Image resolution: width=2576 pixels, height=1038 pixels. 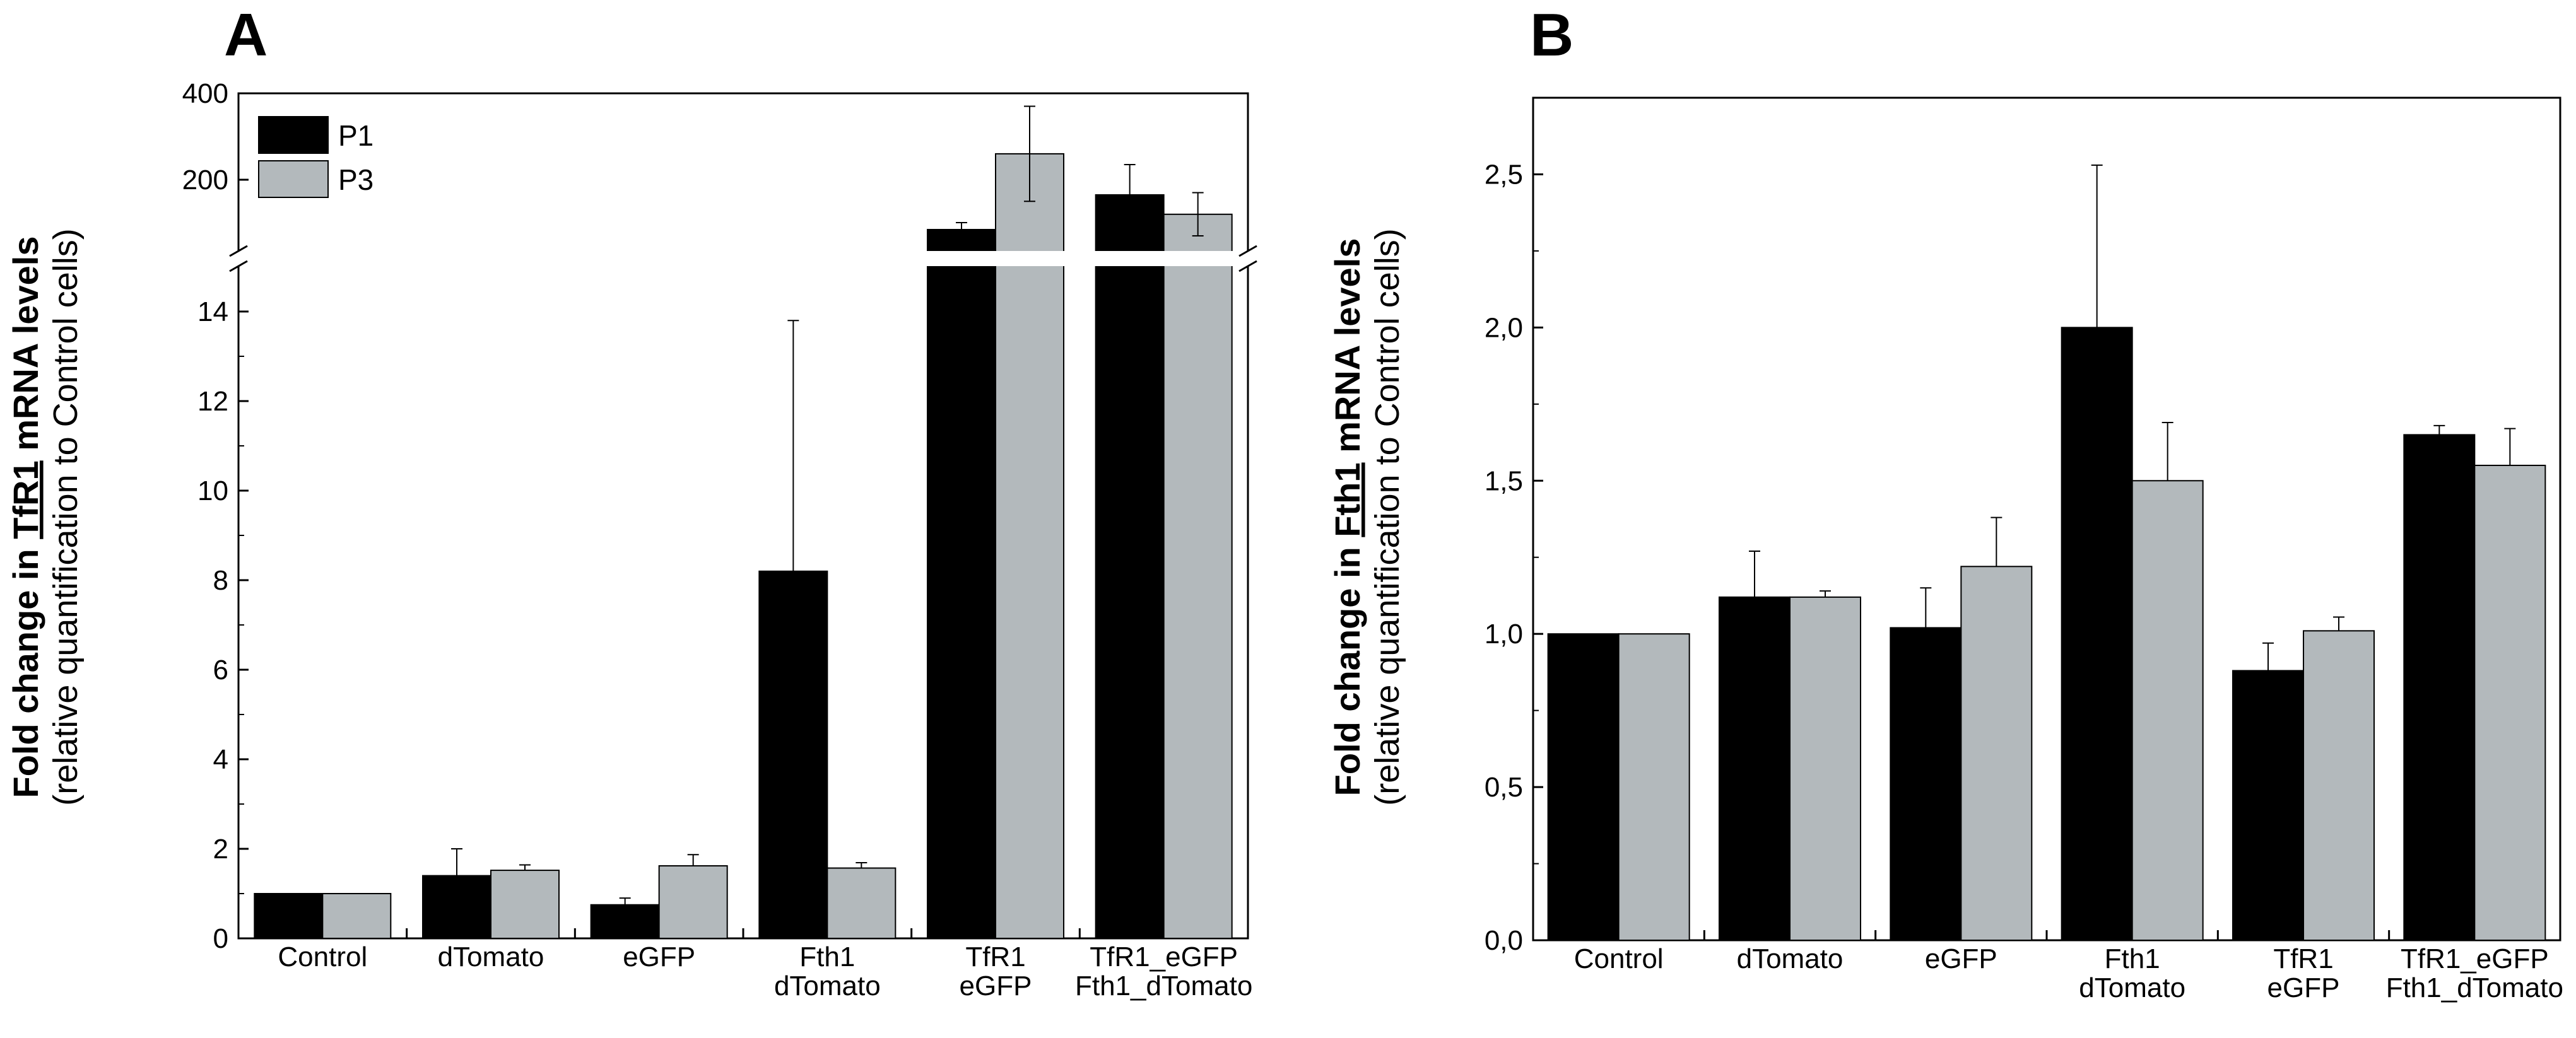 I want to click on panel-b-yticks: 0,0 0,5 1,0 1,5 2,0 2,5, so click(x=1514, y=526).